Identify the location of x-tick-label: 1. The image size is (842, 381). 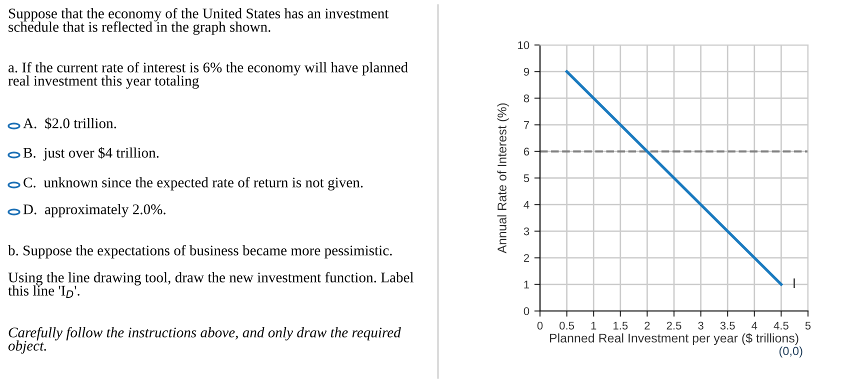
(593, 326).